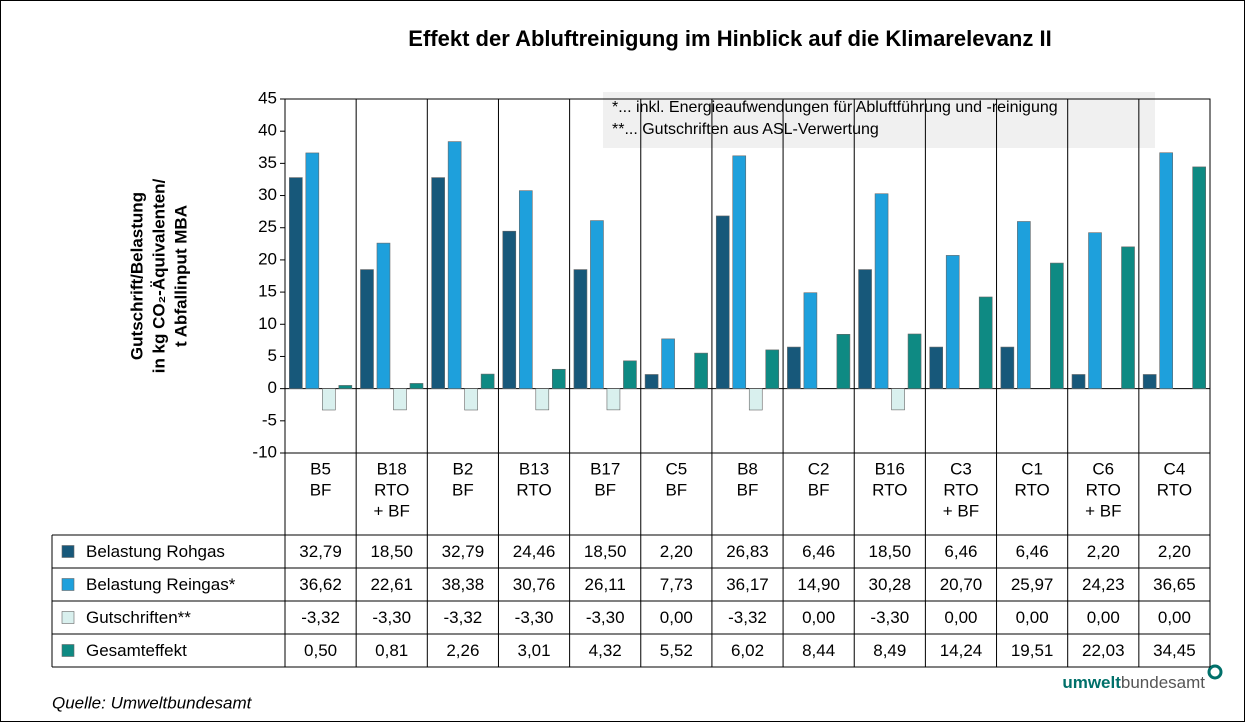  What do you see at coordinates (136, 276) in the screenshot?
I see `y-label-line: Gutschrift/Belastung` at bounding box center [136, 276].